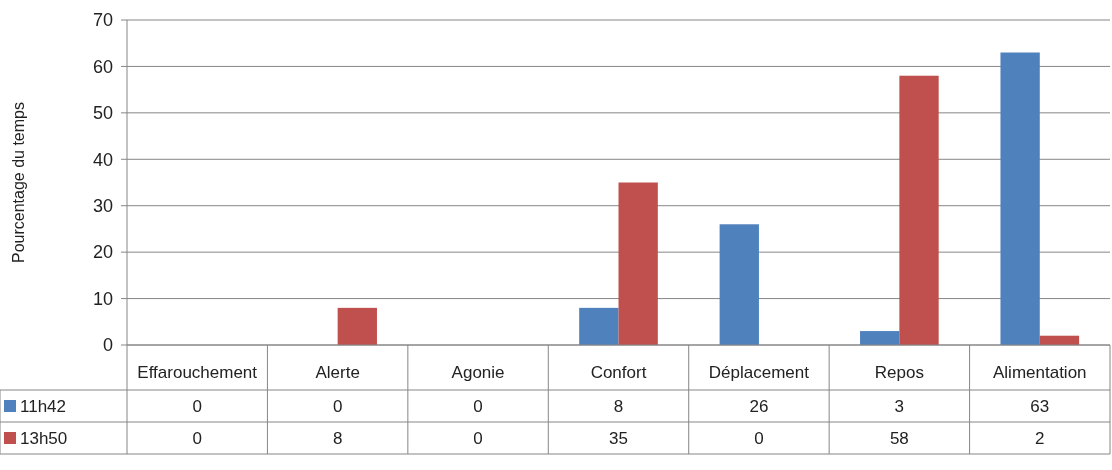 Image resolution: width=1112 pixels, height=470 pixels. Describe the element at coordinates (478, 372) in the screenshot. I see `x-tick-label: Agonie` at that location.